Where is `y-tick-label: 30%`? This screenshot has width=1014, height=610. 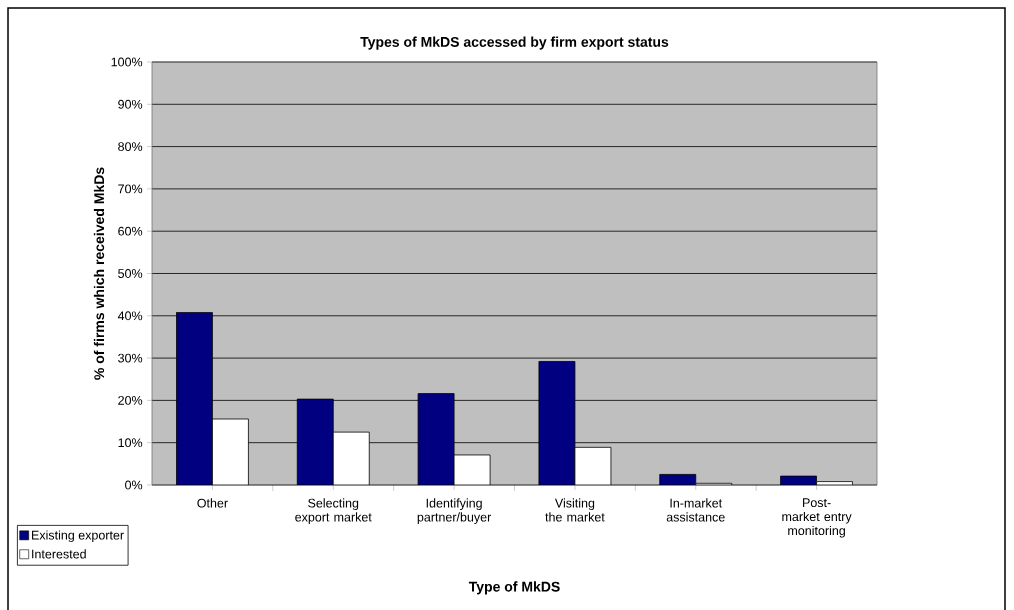 y-tick-label: 30% is located at coordinates (130, 358).